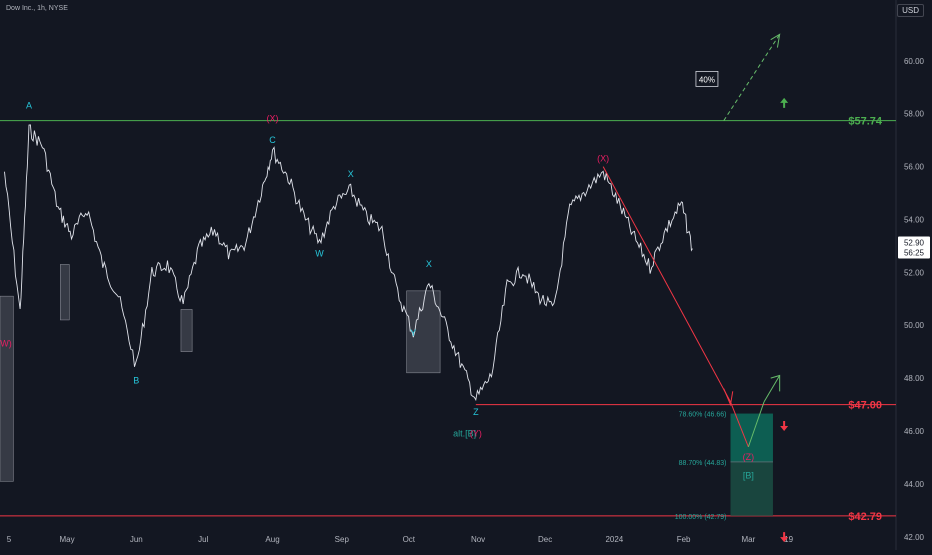 The height and width of the screenshot is (555, 932). I want to click on y-tick-label: 50.00, so click(914, 325).